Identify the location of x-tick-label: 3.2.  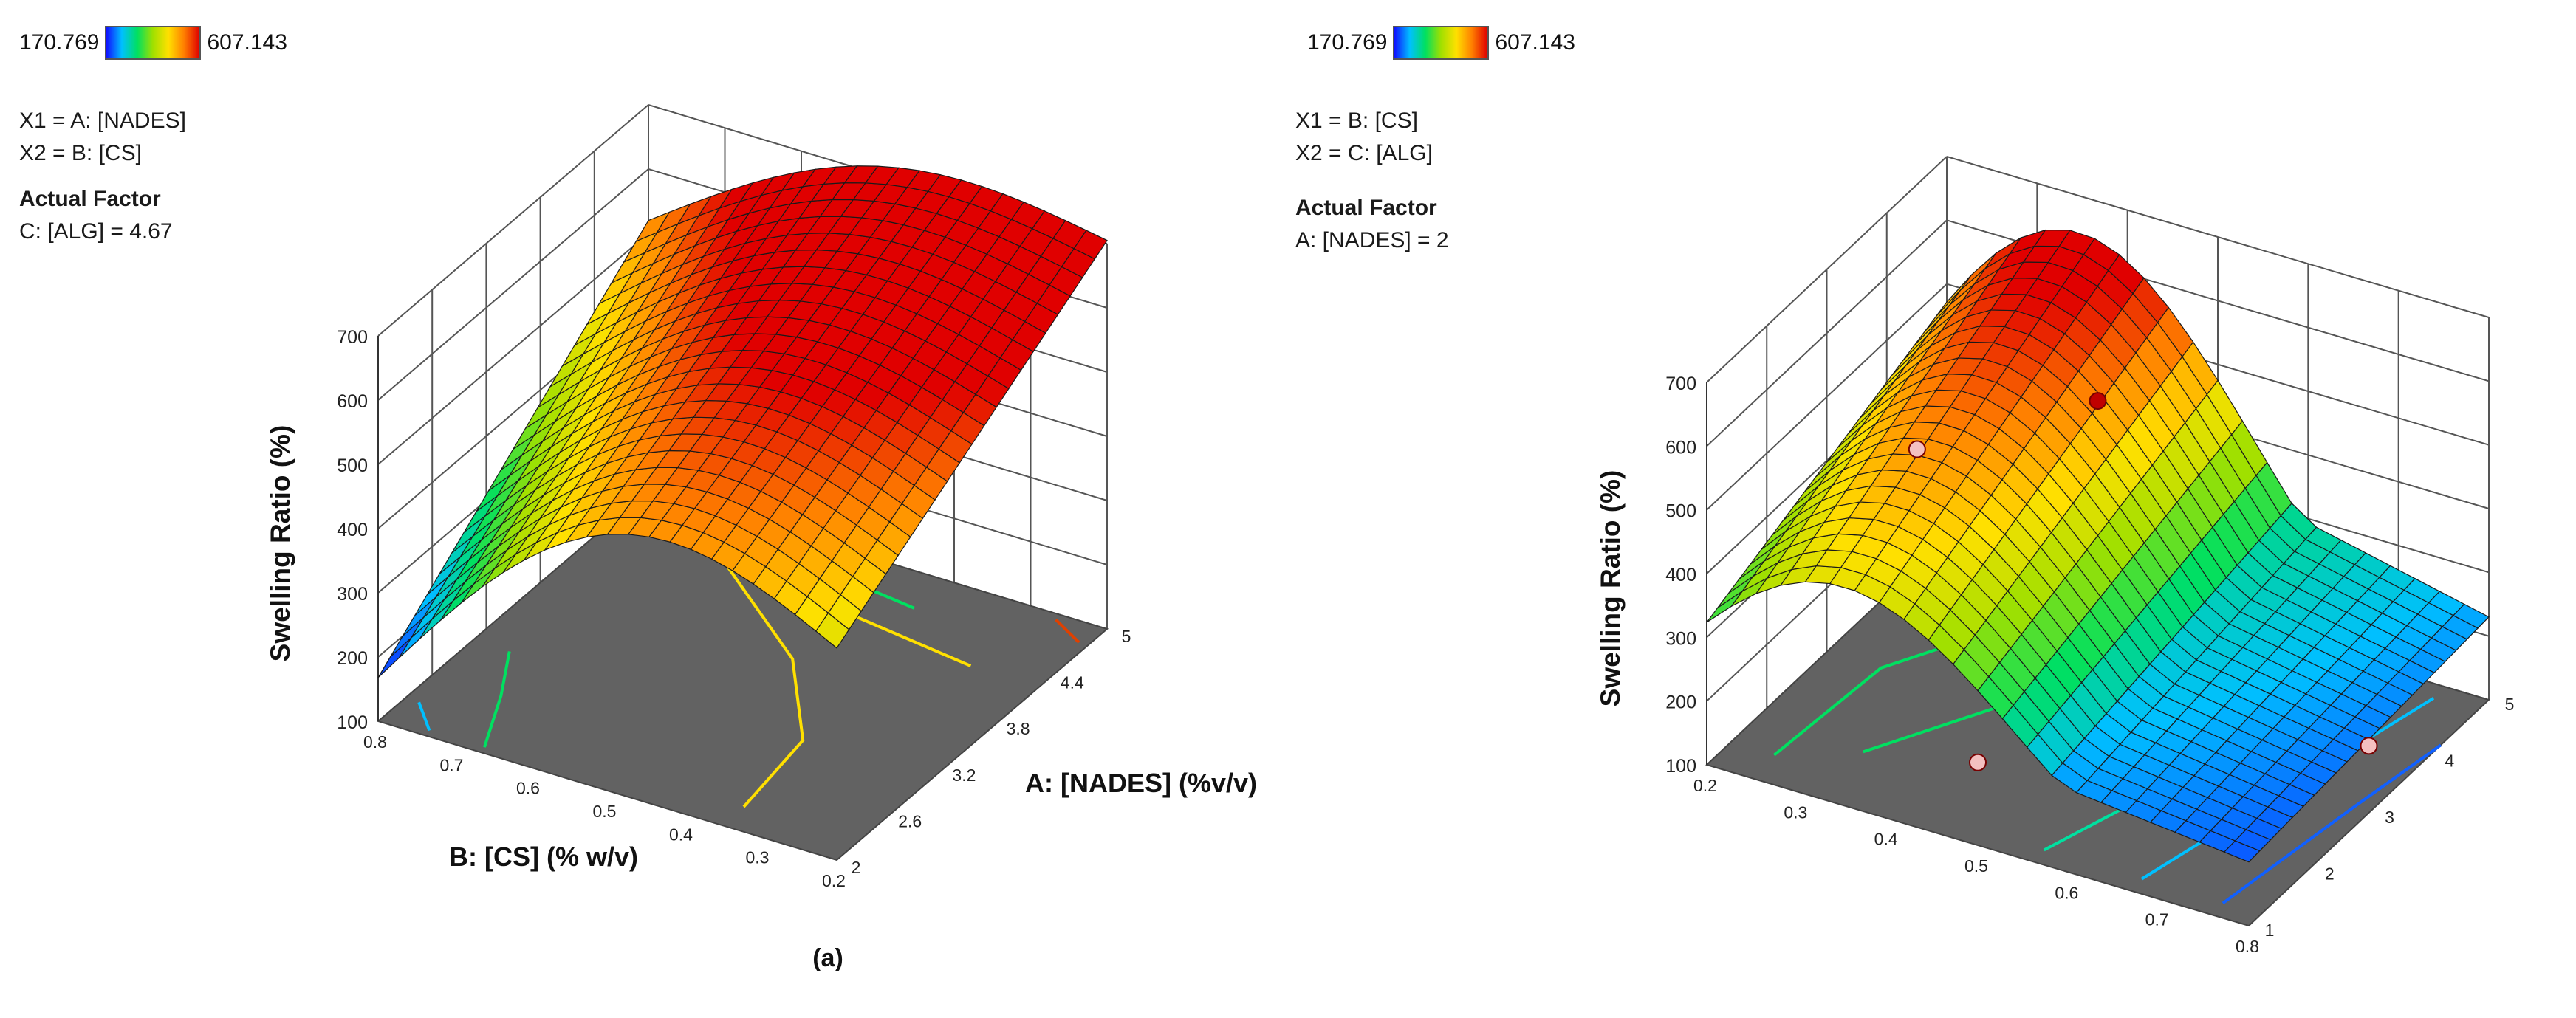
(964, 775).